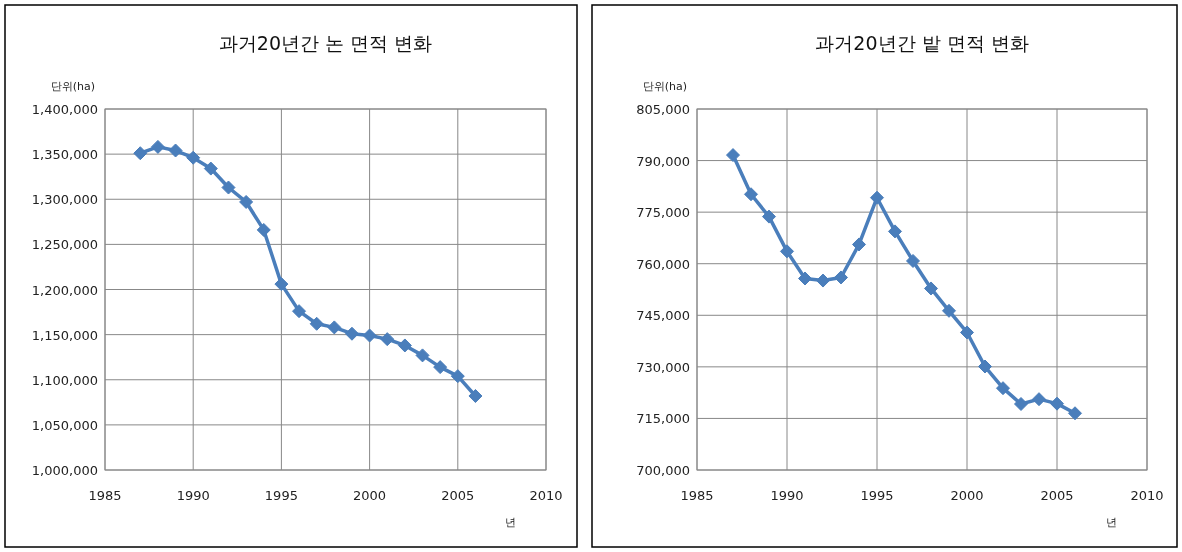 This screenshot has width=1182, height=552. I want to click on y-tick-label: 1,300,000, so click(64, 200).